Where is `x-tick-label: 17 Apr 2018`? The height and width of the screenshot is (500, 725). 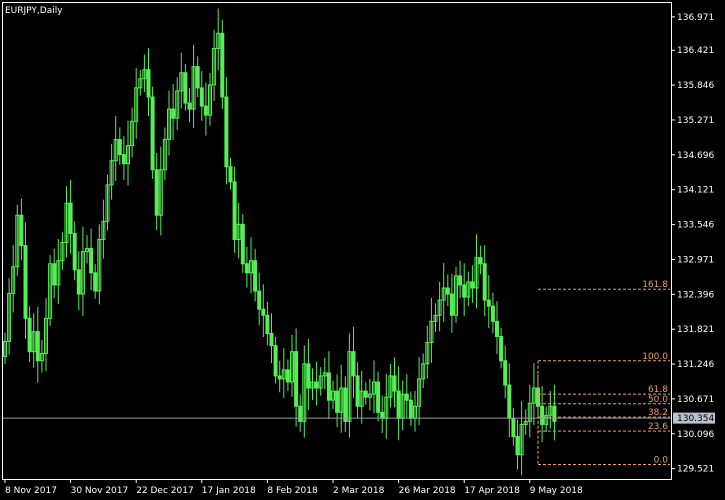
x-tick-label: 17 Apr 2018 is located at coordinates (492, 491).